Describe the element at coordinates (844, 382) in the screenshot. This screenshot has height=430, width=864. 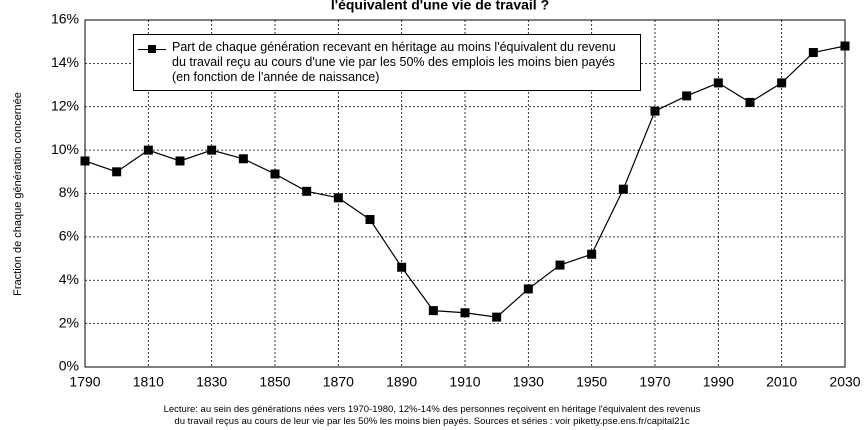
I see `x-tick-label: 2030` at that location.